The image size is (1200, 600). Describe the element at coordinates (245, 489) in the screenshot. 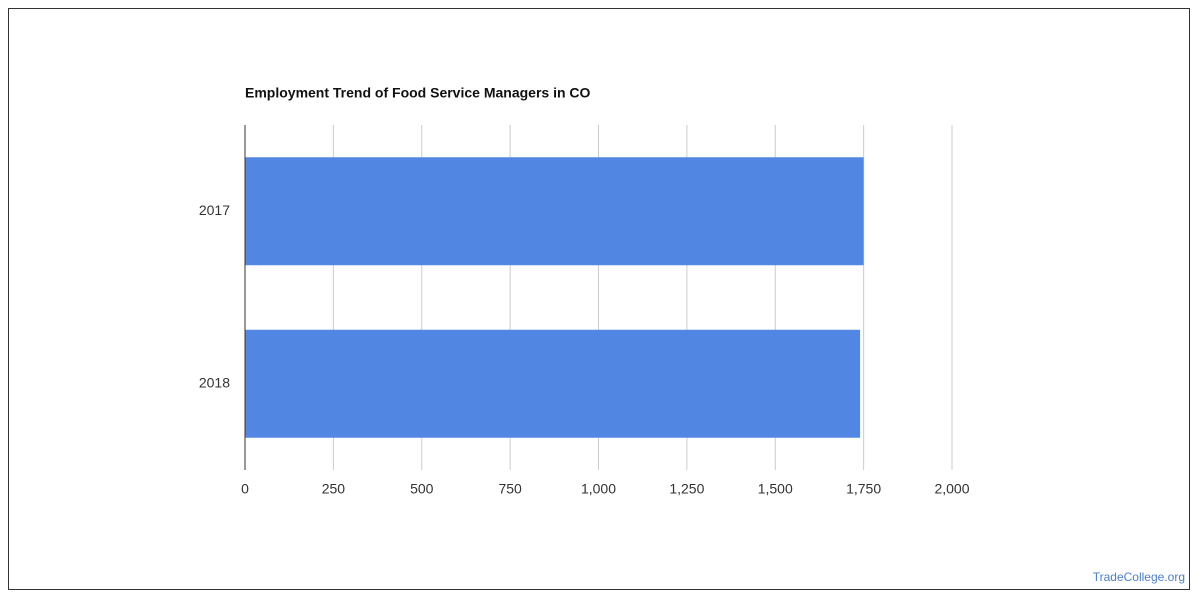

I see `x-tick-label: 0` at that location.